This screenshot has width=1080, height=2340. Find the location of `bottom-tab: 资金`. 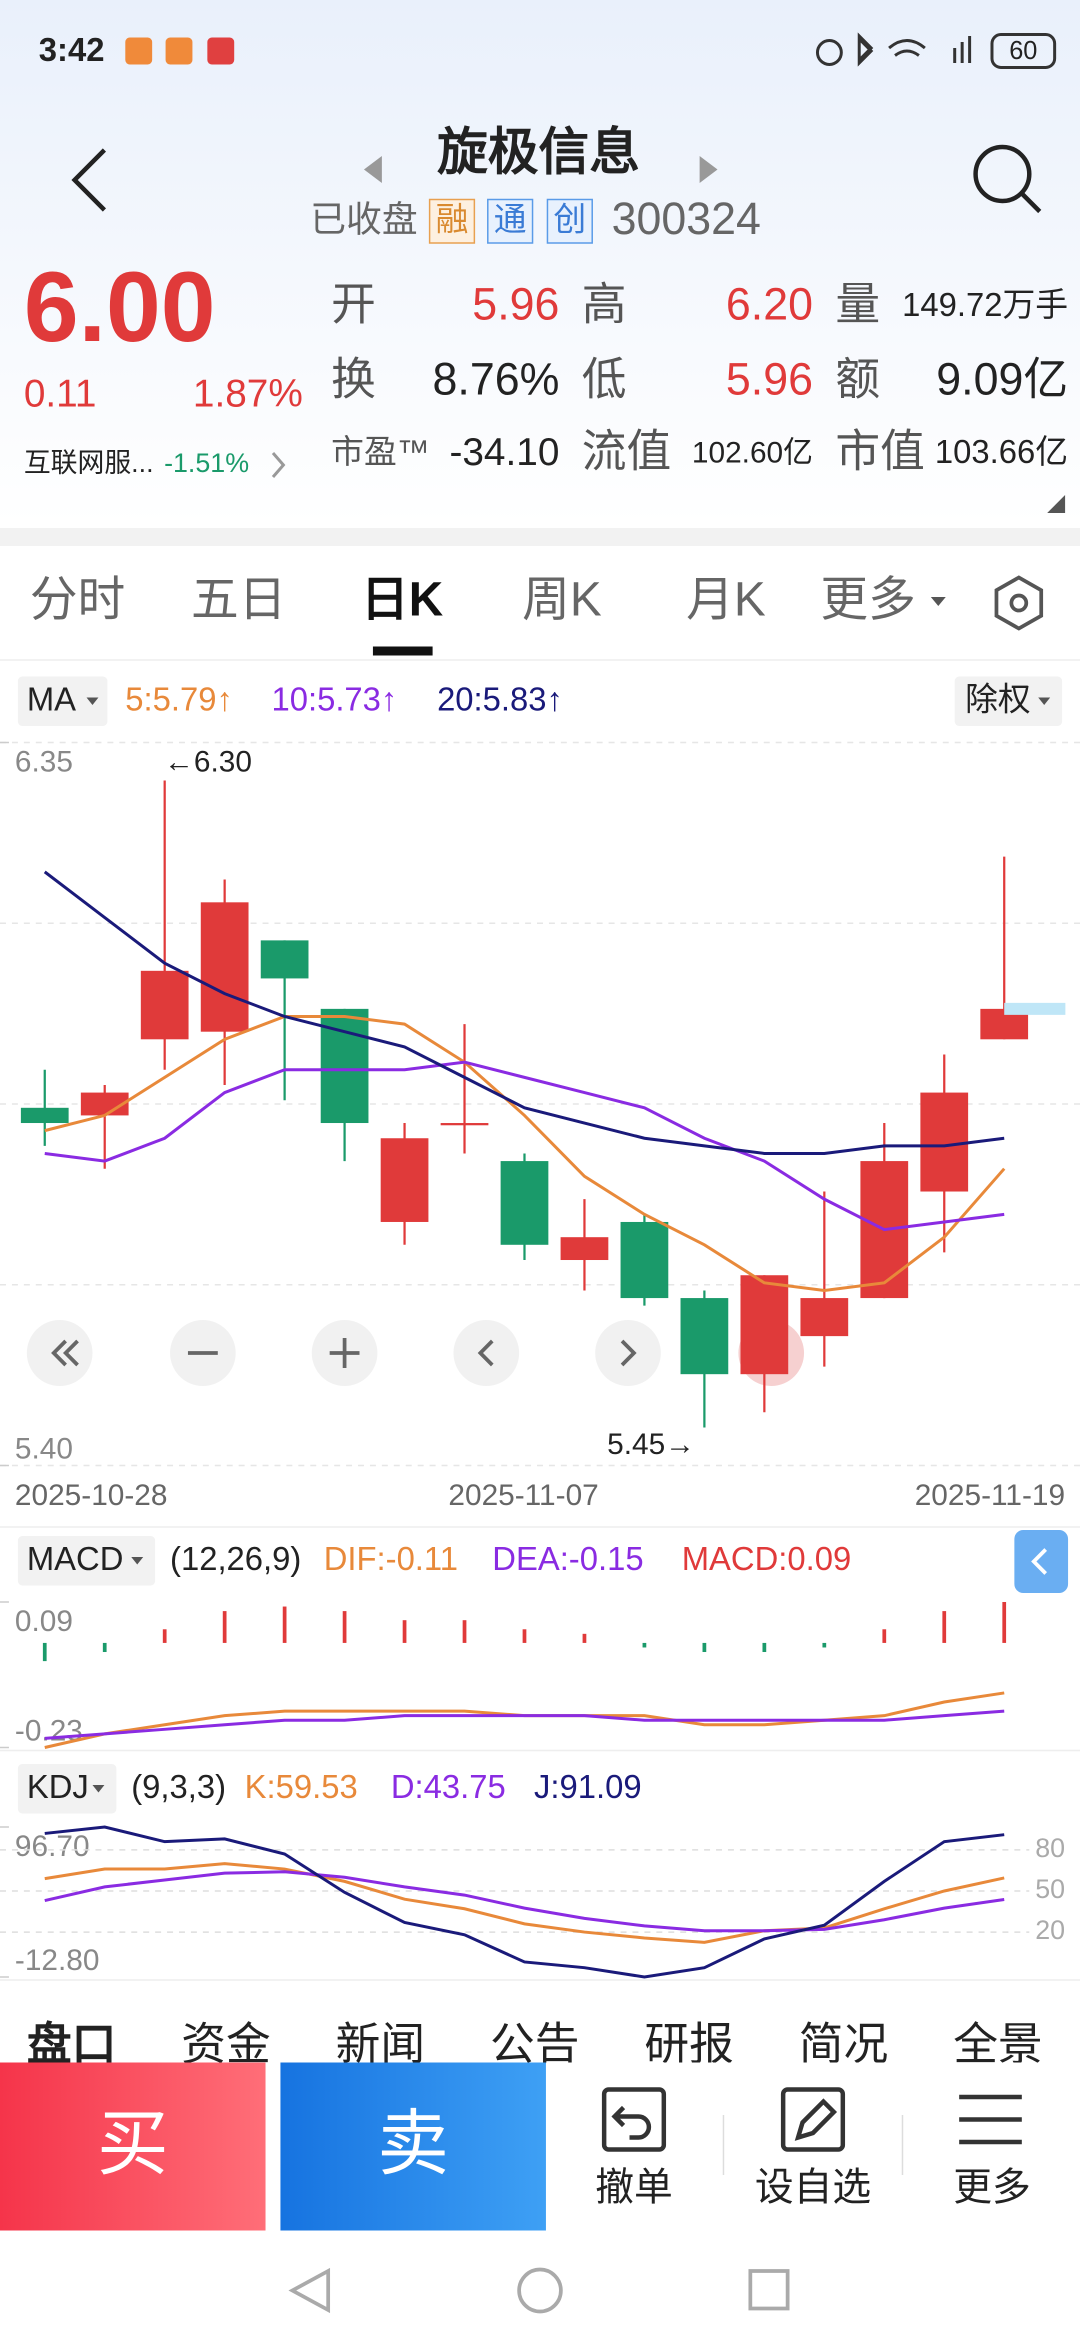

bottom-tab: 资金 is located at coordinates (225, 2043).